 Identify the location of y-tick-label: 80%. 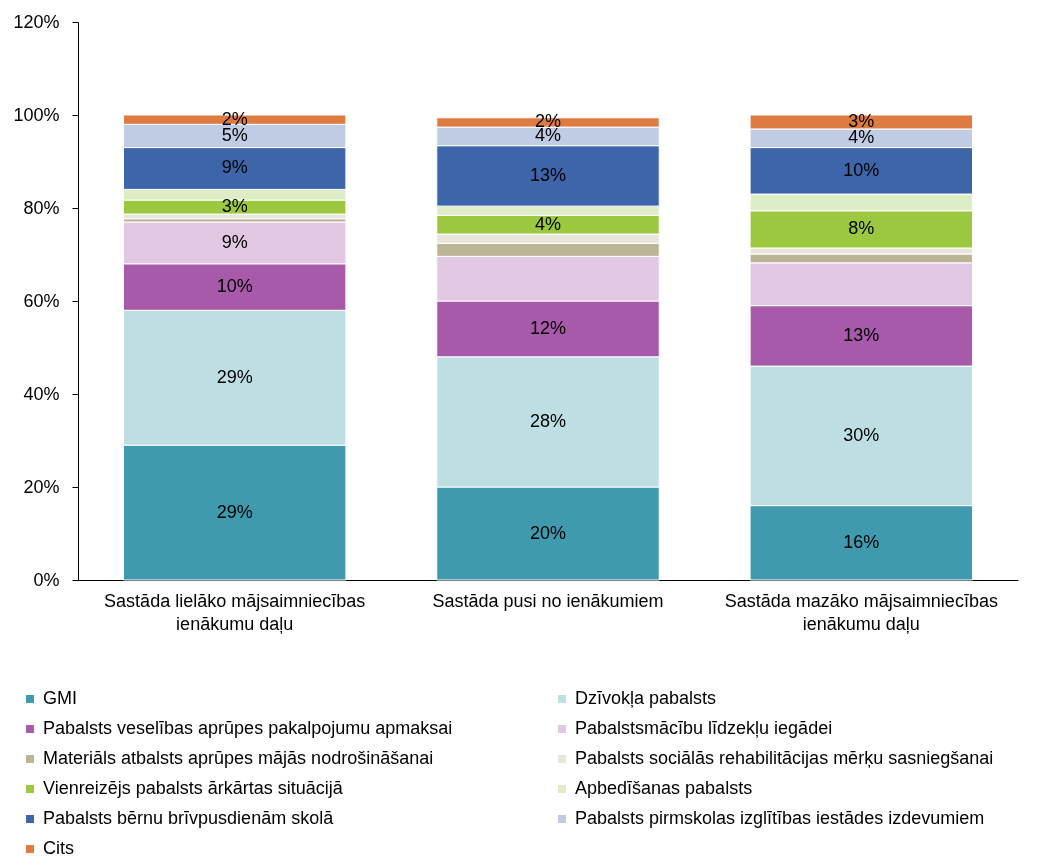
(41, 207).